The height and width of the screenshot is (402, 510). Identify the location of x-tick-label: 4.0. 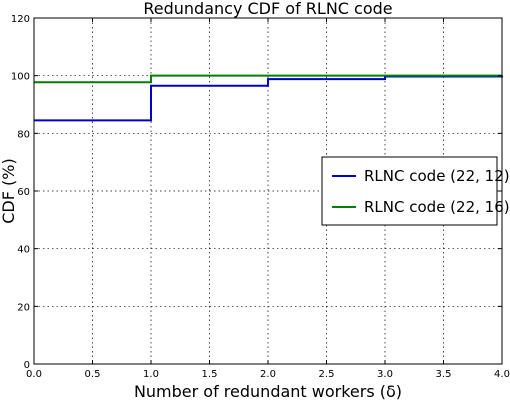
(502, 374).